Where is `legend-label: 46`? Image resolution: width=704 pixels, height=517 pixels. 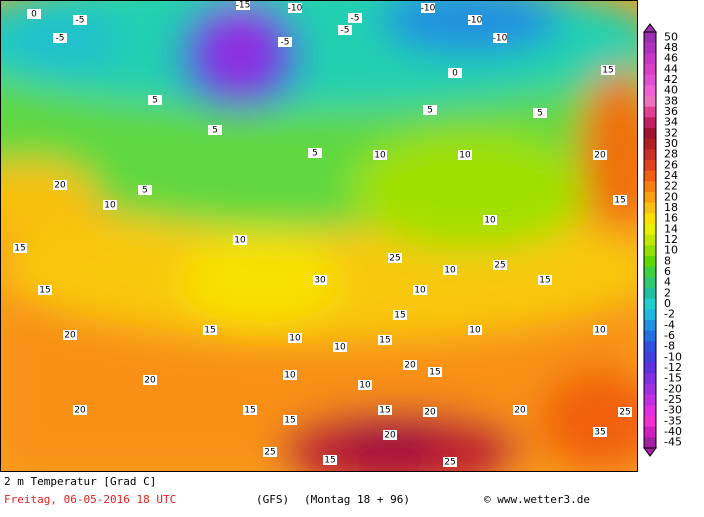 legend-label: 46 is located at coordinates (671, 58).